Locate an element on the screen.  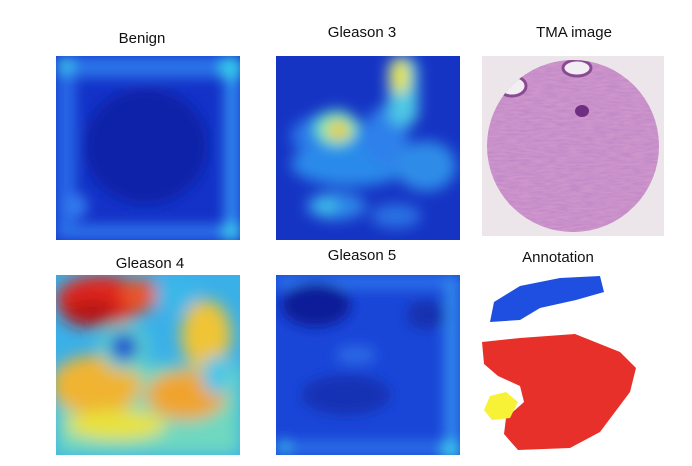
annotation-label: Annotation is located at coordinates (558, 257).